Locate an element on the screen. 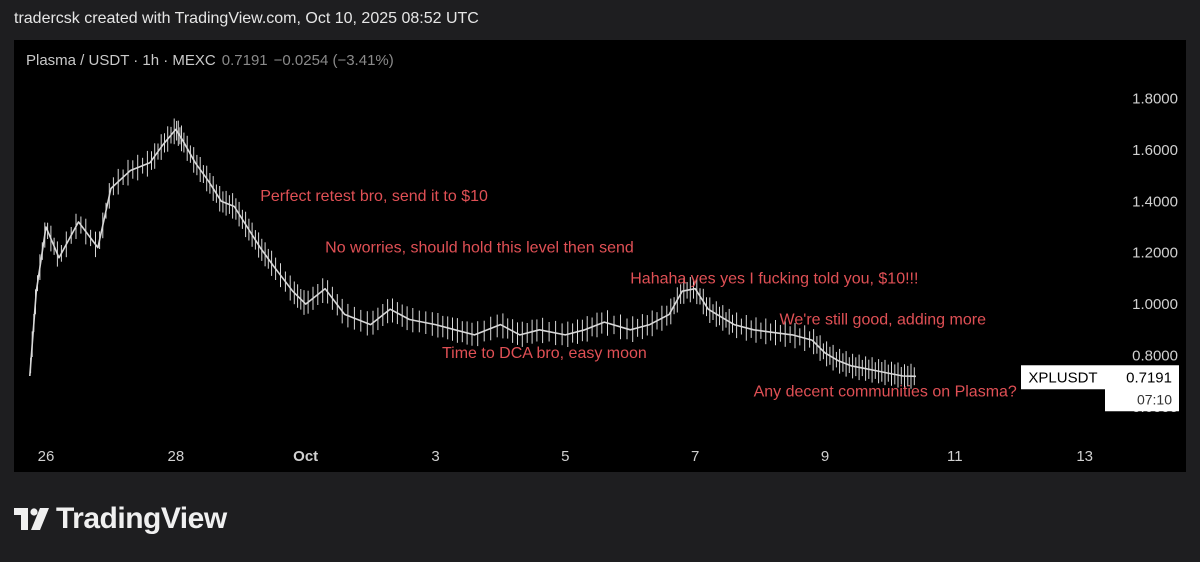  y-tick-label: 1.0000 is located at coordinates (1155, 304).